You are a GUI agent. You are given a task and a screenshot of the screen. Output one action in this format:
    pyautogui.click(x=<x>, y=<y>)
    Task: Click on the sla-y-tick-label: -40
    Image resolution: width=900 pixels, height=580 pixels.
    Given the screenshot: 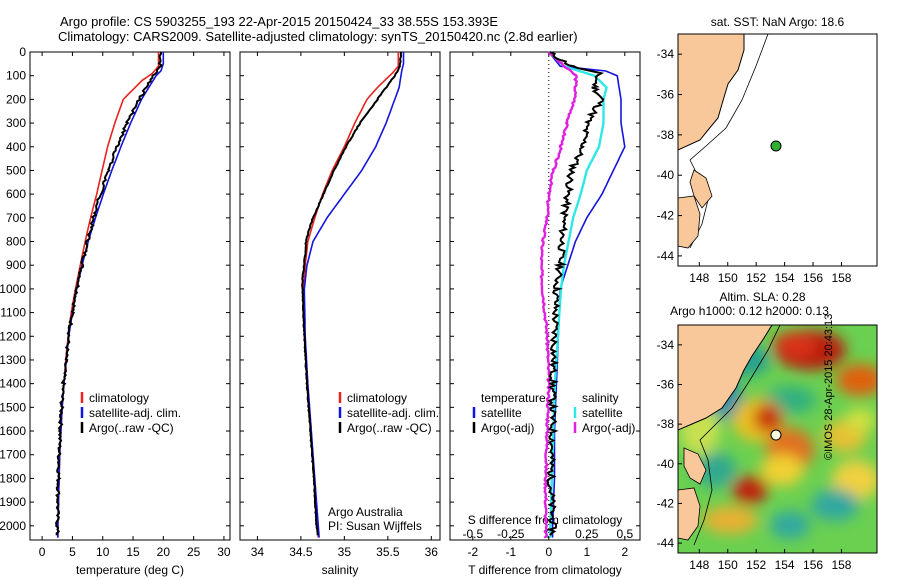 What is the action you would take?
    pyautogui.click(x=666, y=464)
    